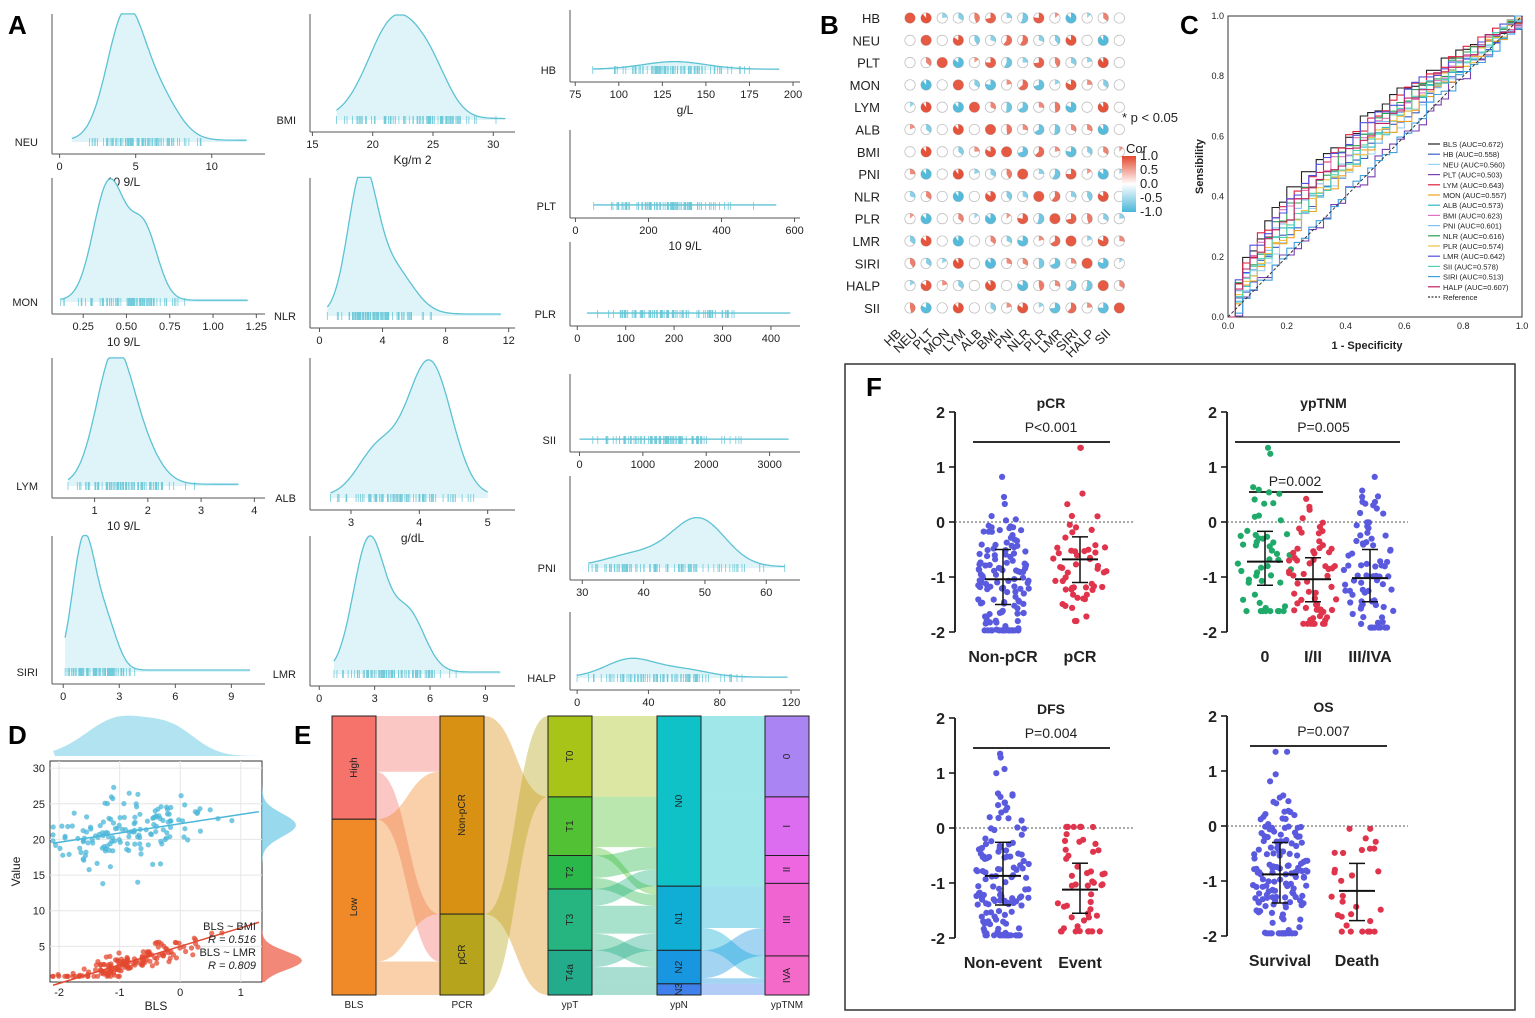 The height and width of the screenshot is (1018, 1535). I want to click on x-tick-label: 3, so click(201, 511).